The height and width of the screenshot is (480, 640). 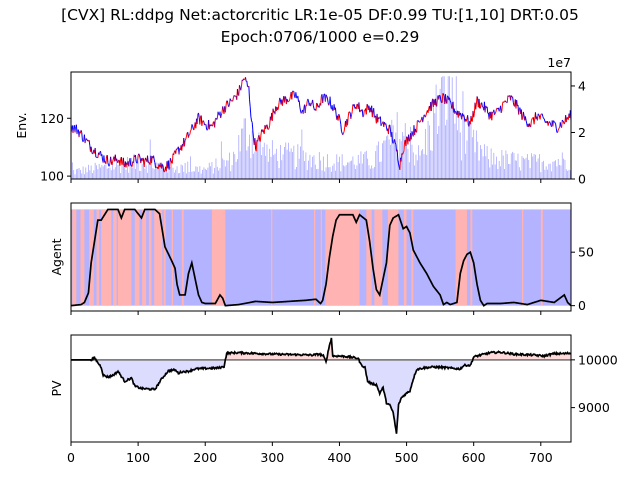 I want to click on pv-x-tick-label: 200, so click(x=205, y=457).